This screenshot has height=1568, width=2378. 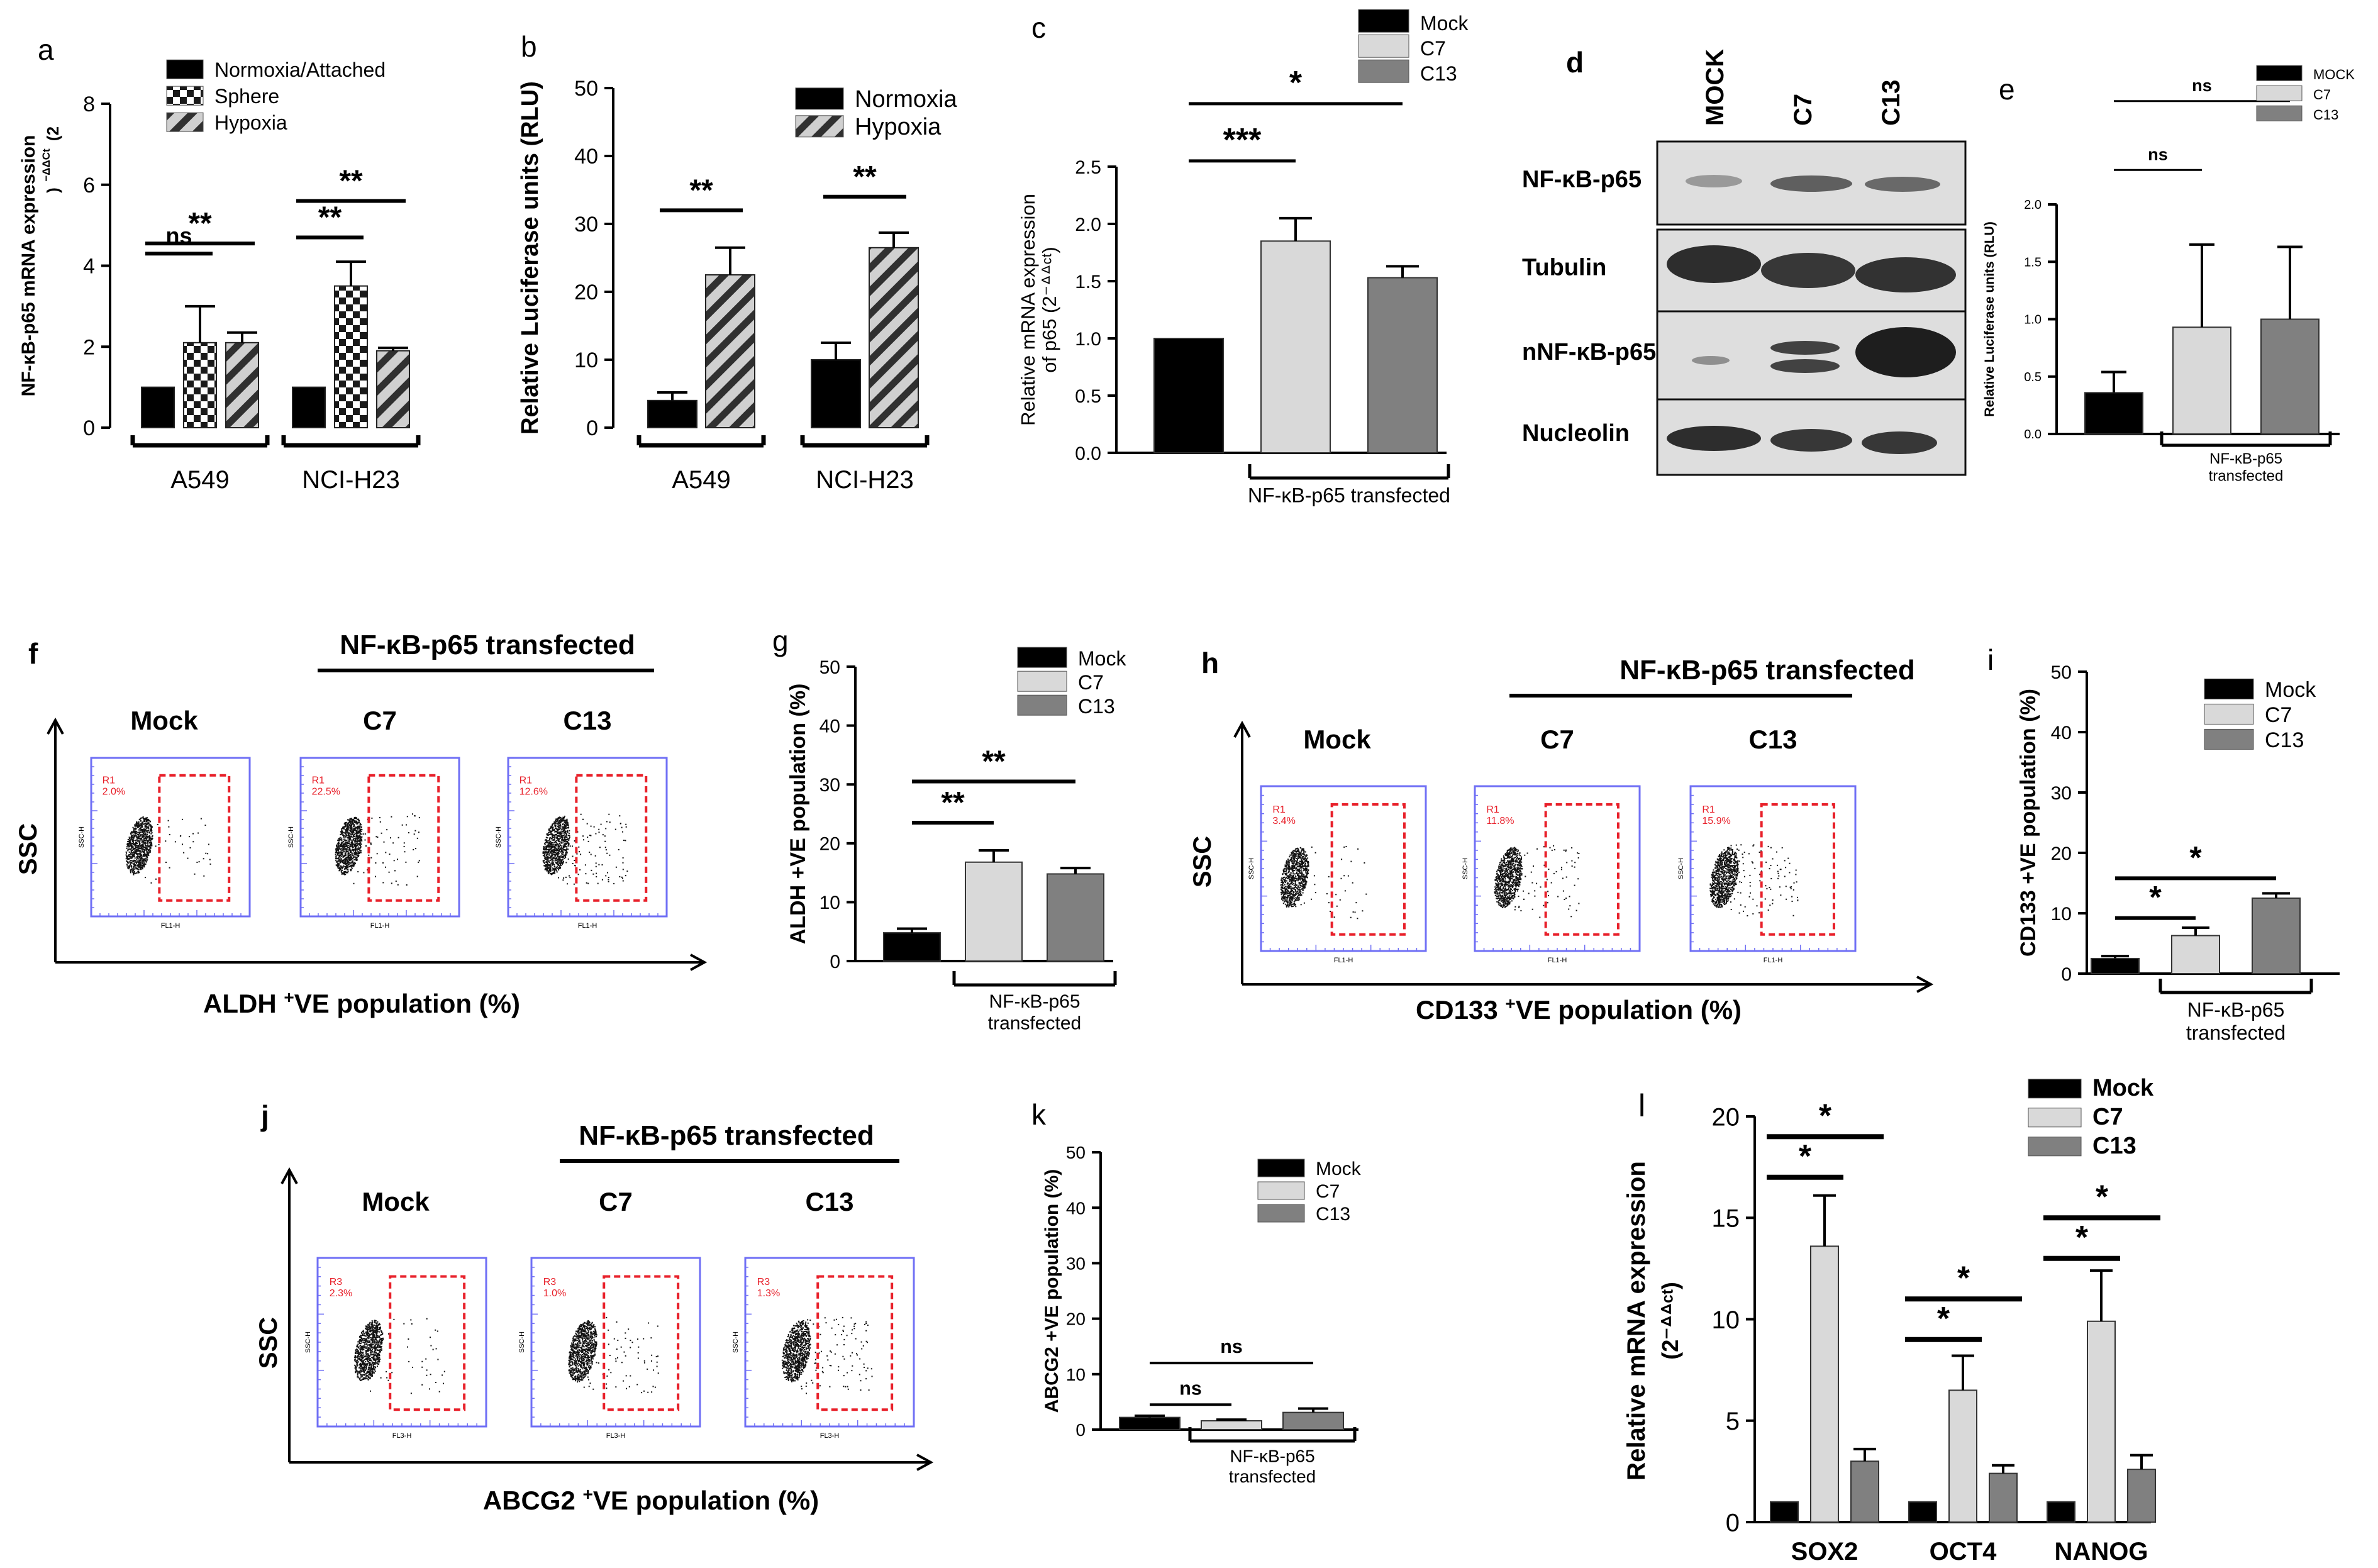 I want to click on y-tick-label-b: 20, so click(x=586, y=292).